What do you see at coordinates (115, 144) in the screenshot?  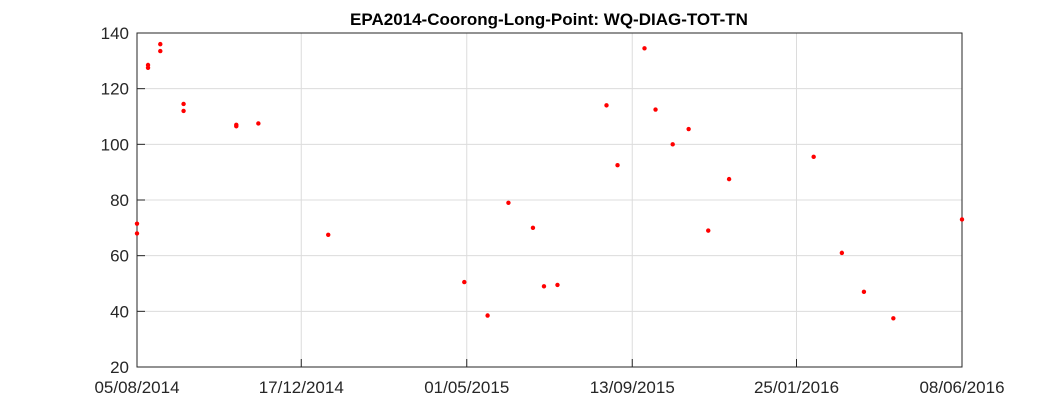 I see `y-tick-label: 100` at bounding box center [115, 144].